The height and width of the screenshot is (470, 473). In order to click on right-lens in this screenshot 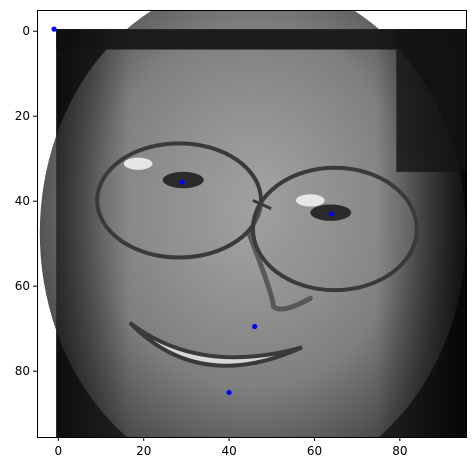, I will do `click(334, 229)`.